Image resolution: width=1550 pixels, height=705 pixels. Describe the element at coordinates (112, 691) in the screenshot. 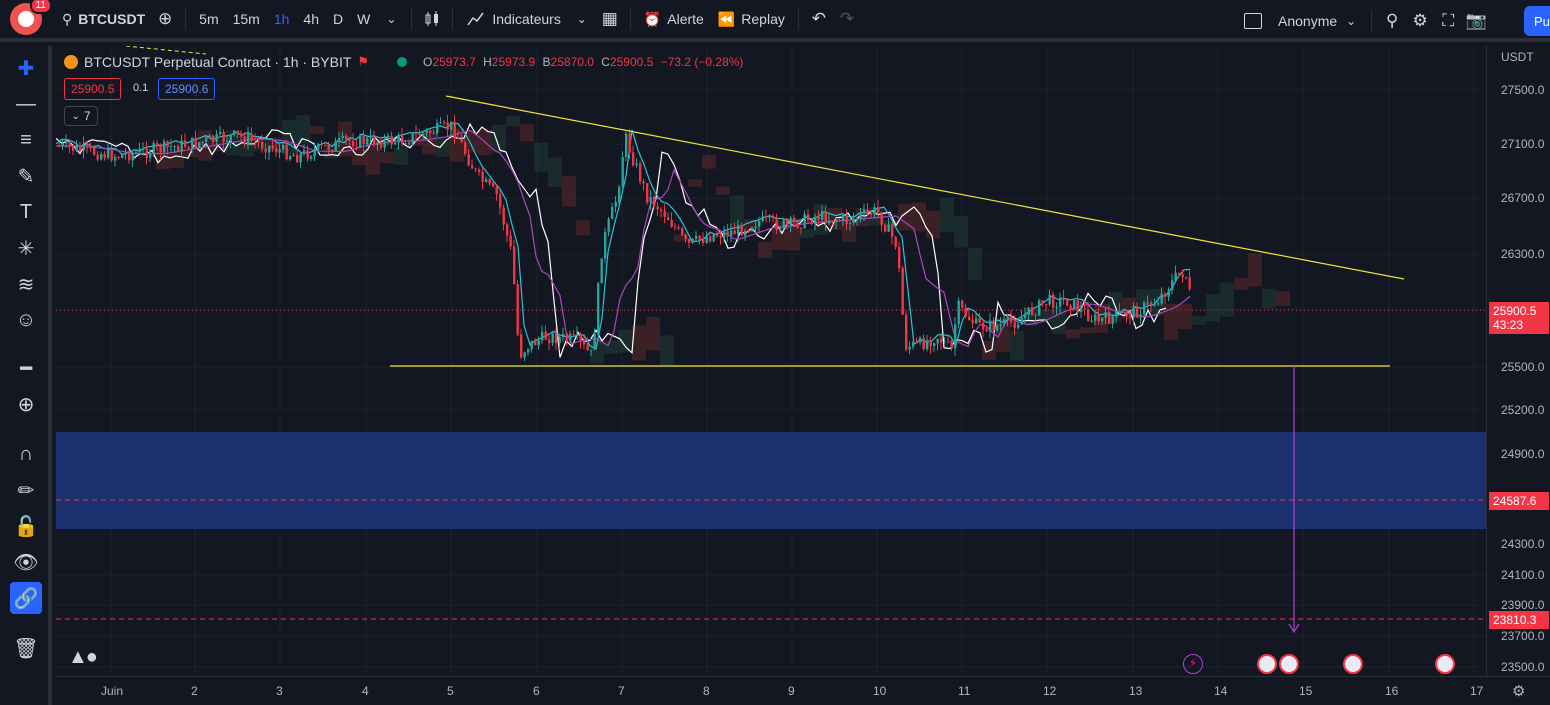

I see `time-tick: Juin` at that location.